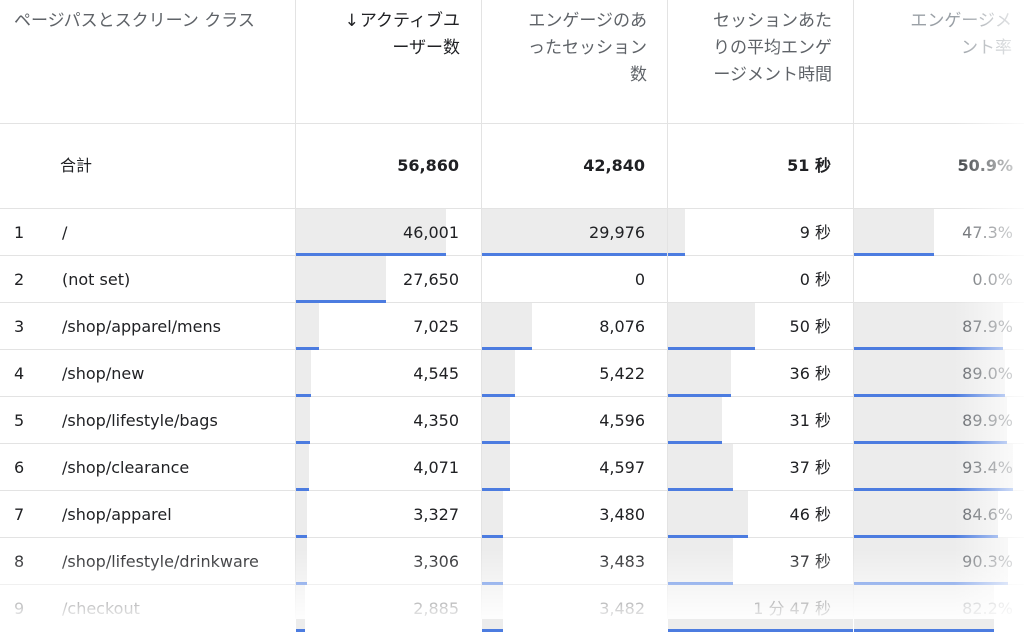  What do you see at coordinates (617, 232) in the screenshot?
I see `engaged-sessions-value: 29,976` at bounding box center [617, 232].